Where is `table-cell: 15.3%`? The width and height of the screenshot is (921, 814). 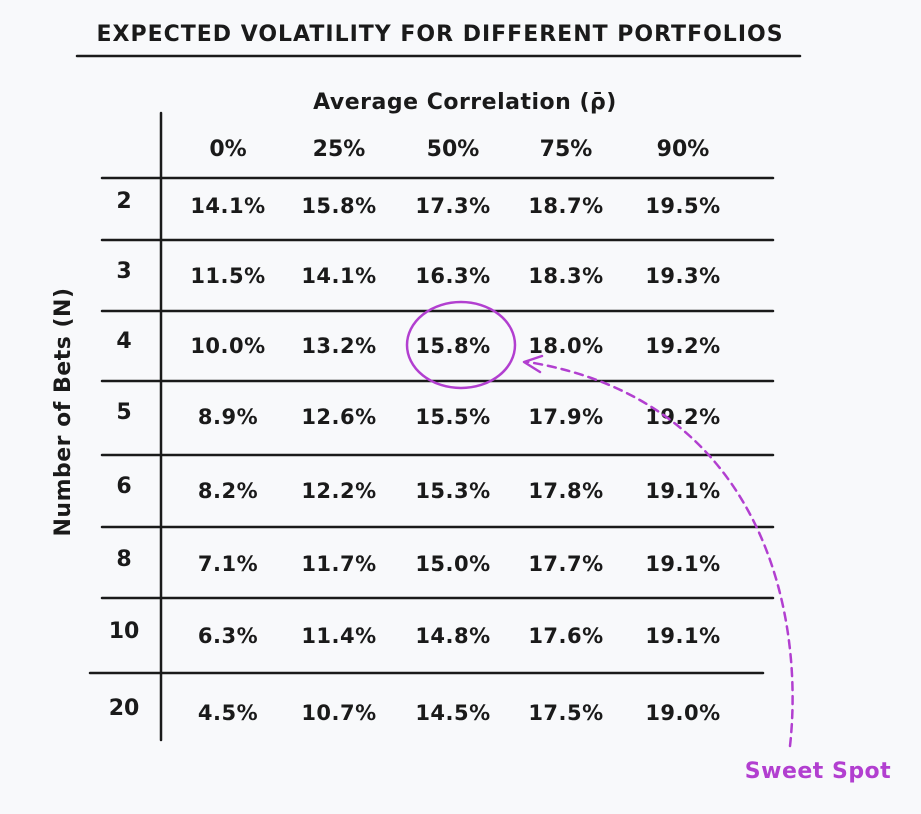 table-cell: 15.3% is located at coordinates (452, 491).